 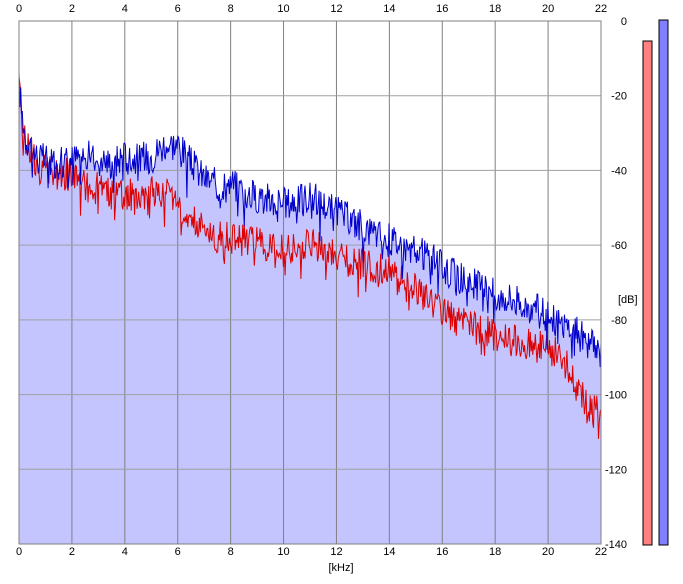 I want to click on y-tick-label: -120, so click(x=616, y=470).